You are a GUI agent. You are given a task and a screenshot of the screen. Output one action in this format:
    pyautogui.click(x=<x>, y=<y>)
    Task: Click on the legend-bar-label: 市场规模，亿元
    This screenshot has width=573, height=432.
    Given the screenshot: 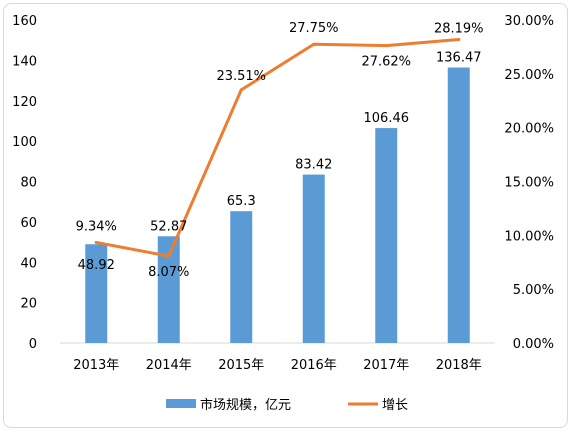 What is the action you would take?
    pyautogui.click(x=245, y=405)
    